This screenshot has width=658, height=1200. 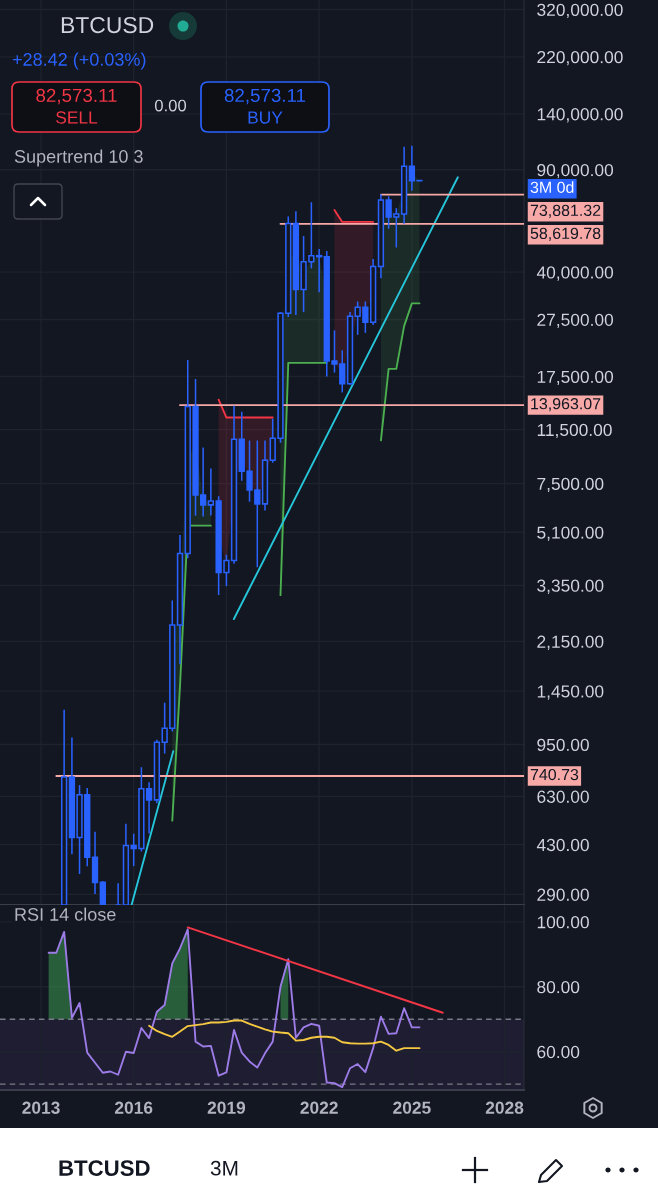 What do you see at coordinates (170, 105) in the screenshot?
I see `annotation: 0.00` at bounding box center [170, 105].